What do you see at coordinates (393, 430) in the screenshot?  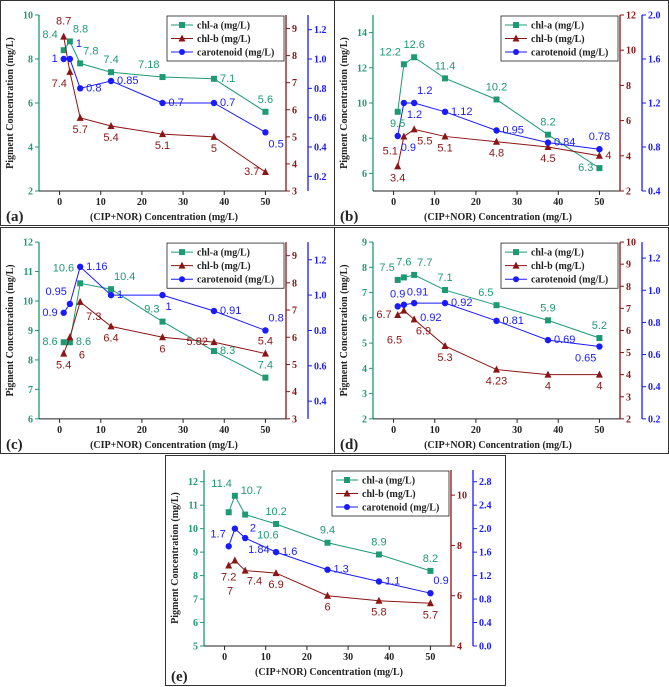 I see `x-tick-label: 0` at bounding box center [393, 430].